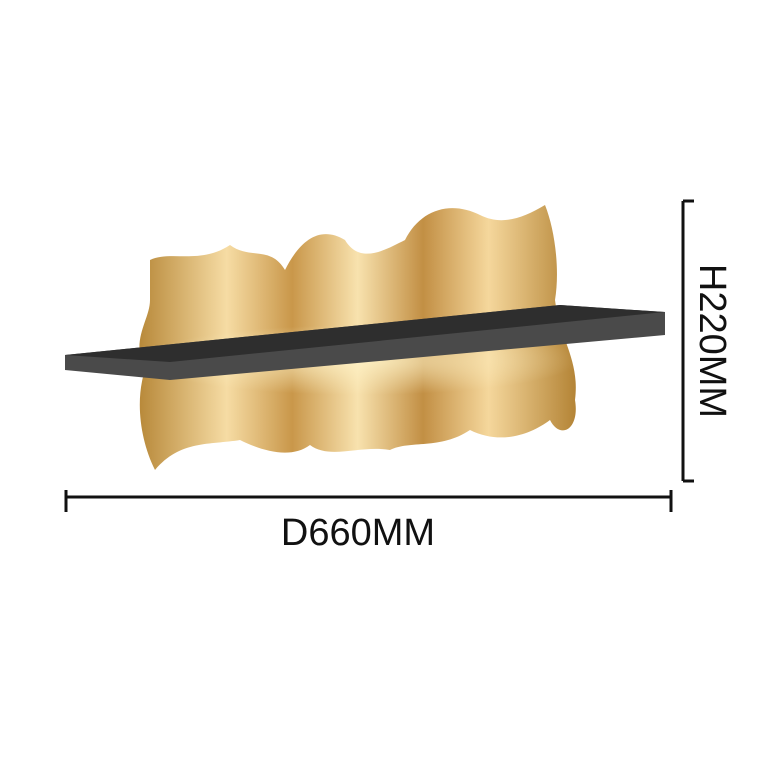 This screenshot has height=760, width=760. I want to click on bar-top, so click(365, 333).